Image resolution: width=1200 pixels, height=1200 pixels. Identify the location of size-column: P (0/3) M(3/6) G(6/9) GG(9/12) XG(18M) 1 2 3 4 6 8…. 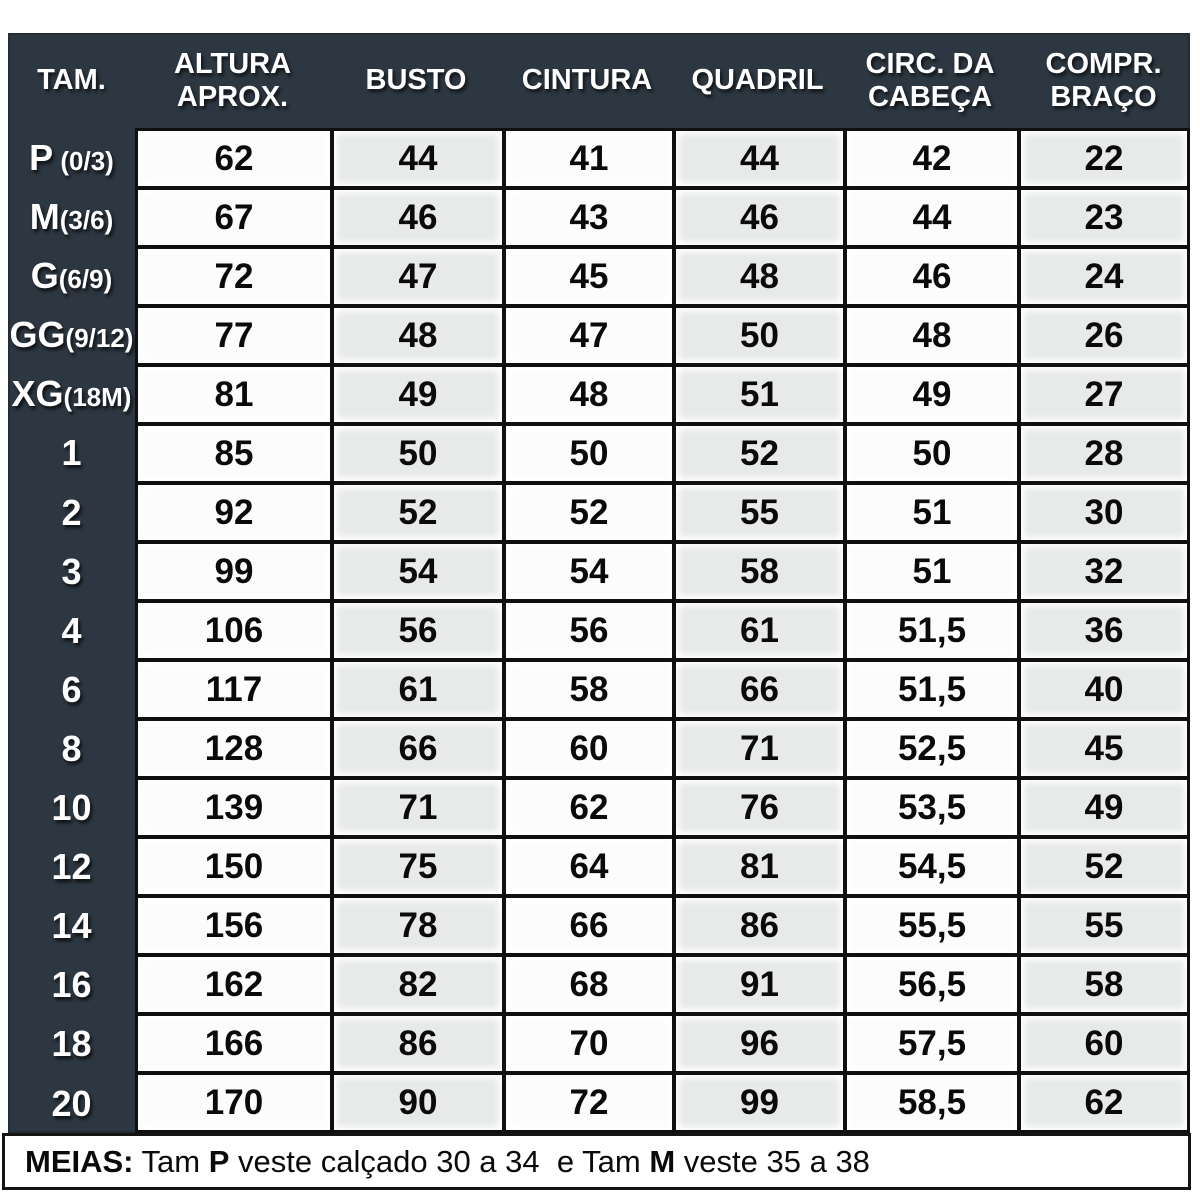
(71, 630).